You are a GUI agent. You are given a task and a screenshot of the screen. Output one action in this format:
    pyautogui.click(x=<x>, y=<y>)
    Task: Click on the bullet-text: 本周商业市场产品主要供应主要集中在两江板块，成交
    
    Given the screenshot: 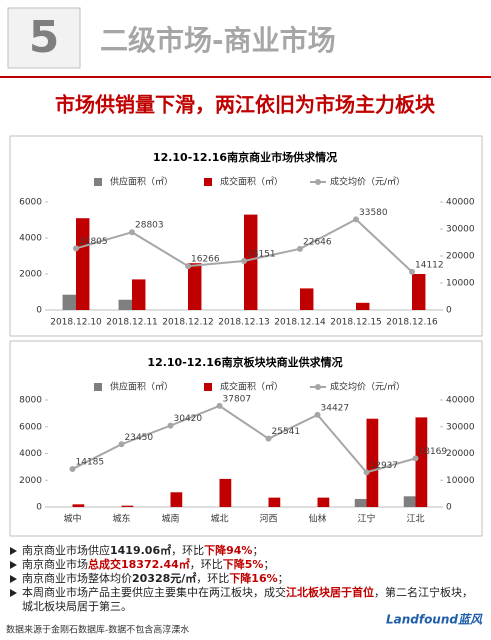 What is the action you would take?
    pyautogui.click(x=154, y=592)
    